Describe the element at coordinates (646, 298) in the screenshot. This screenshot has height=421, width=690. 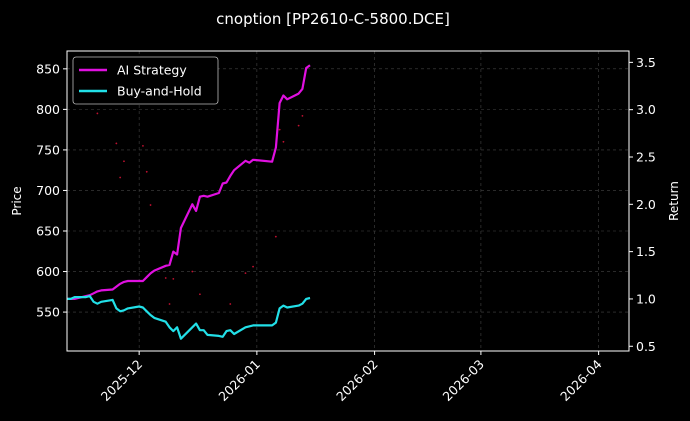
I see `y2-tick-label: 1.0` at that location.